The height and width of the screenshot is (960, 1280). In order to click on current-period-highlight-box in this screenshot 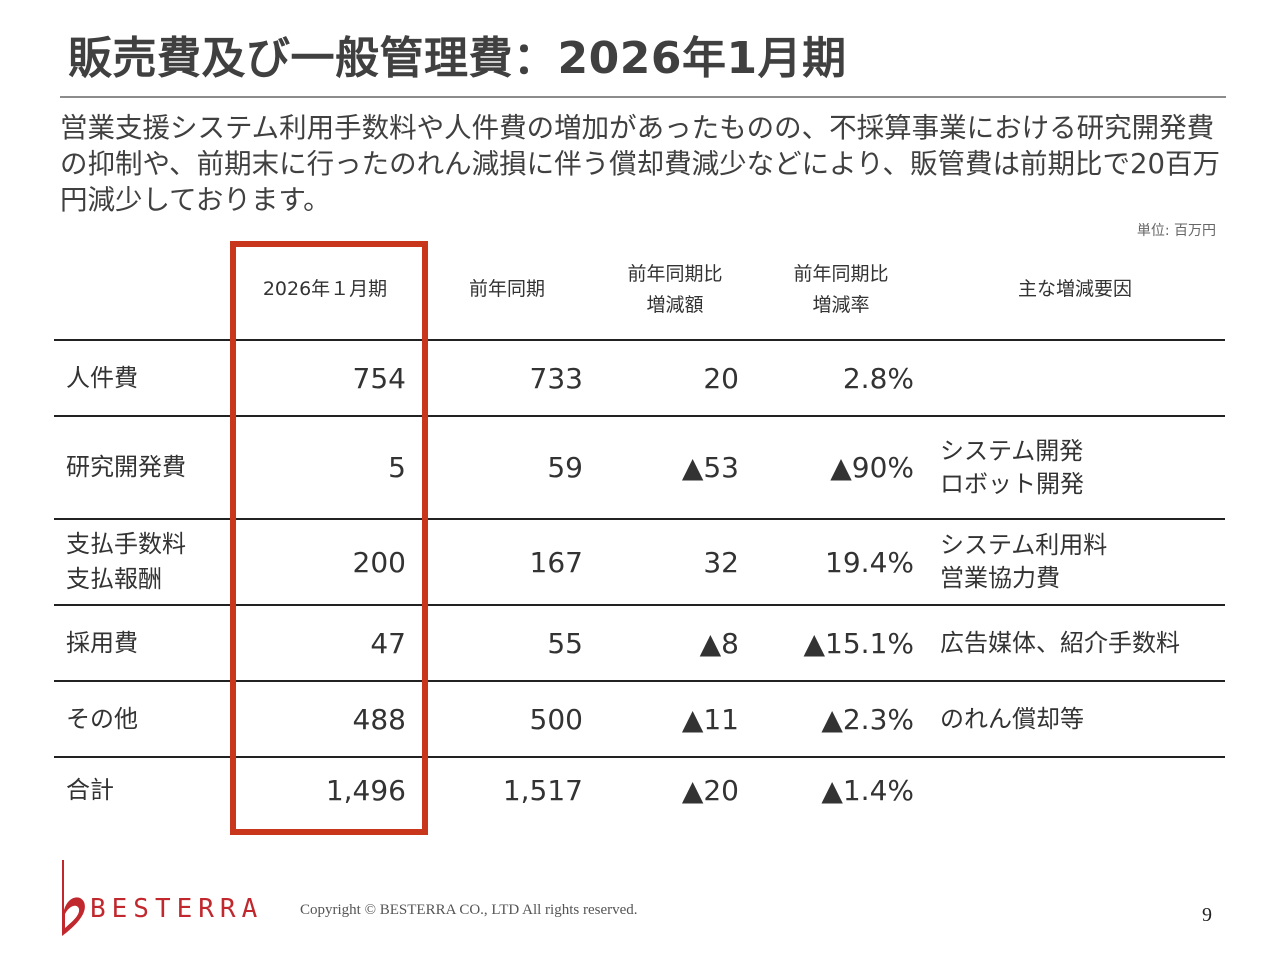, I will do `click(329, 538)`.